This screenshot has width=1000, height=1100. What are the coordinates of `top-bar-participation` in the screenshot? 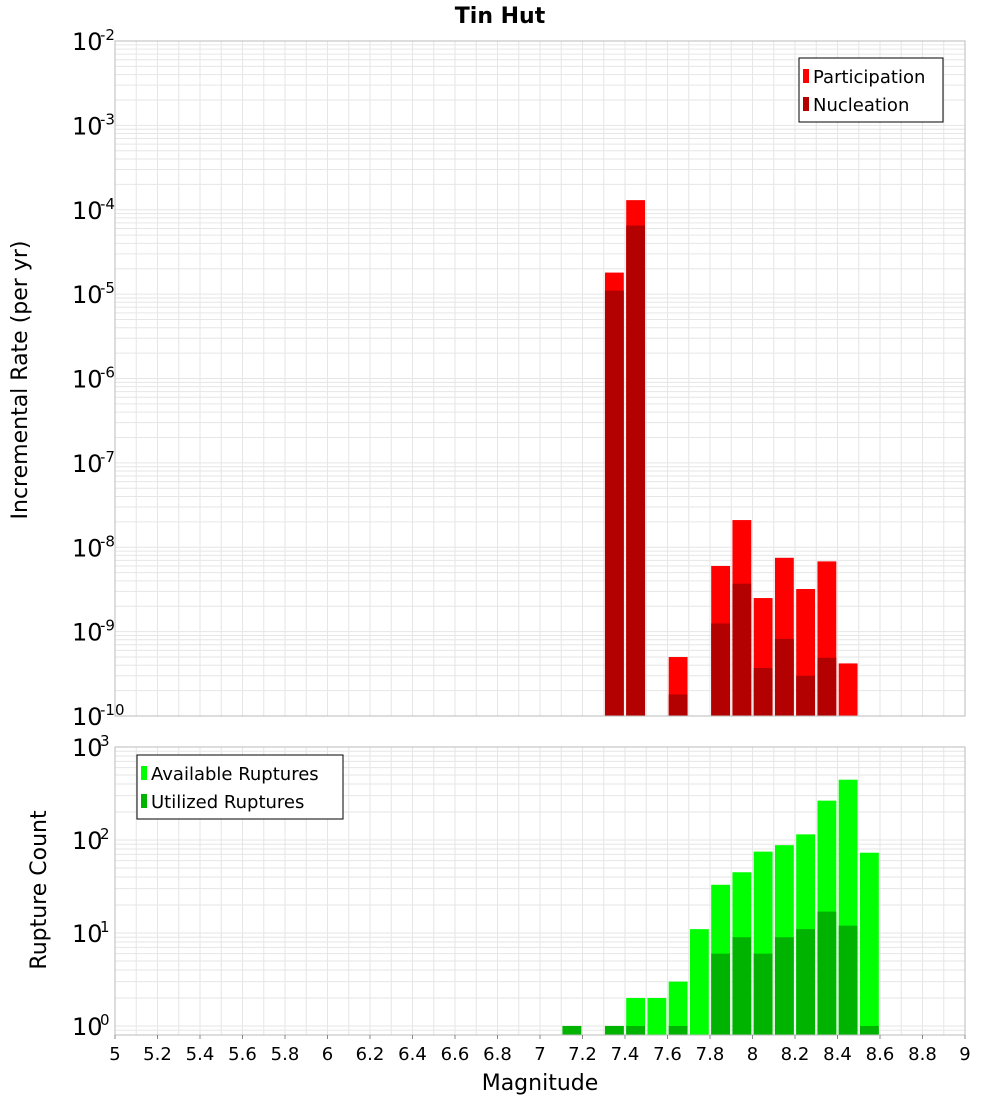 It's located at (848, 689).